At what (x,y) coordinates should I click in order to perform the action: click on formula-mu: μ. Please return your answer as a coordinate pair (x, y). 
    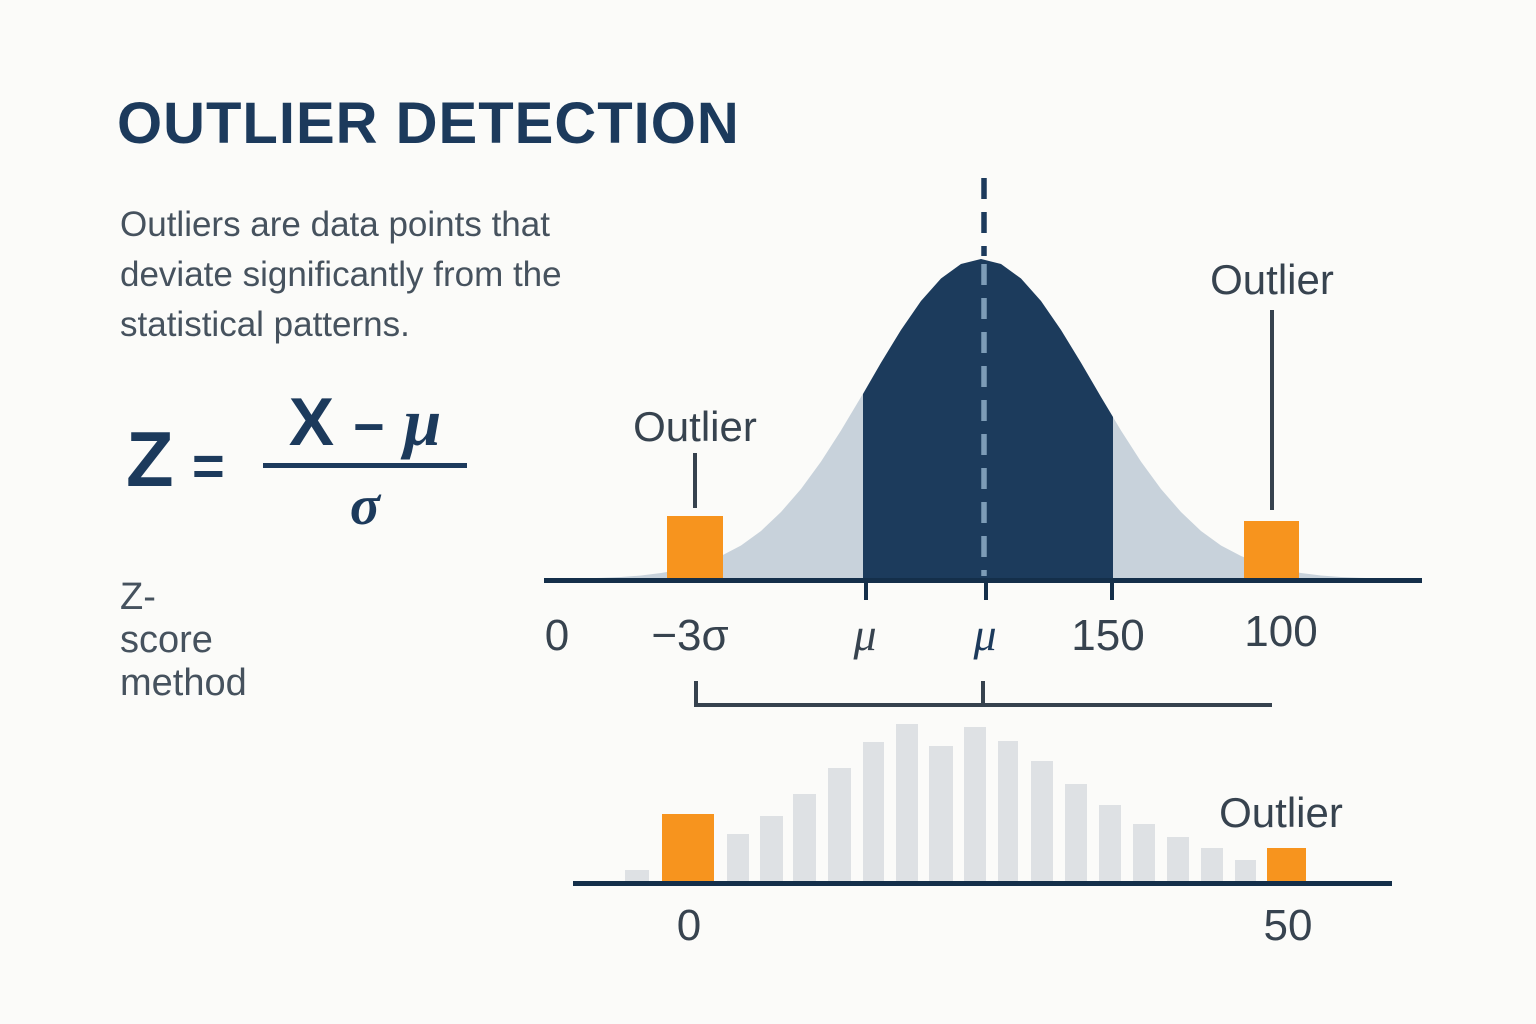
    Looking at the image, I should click on (422, 422).